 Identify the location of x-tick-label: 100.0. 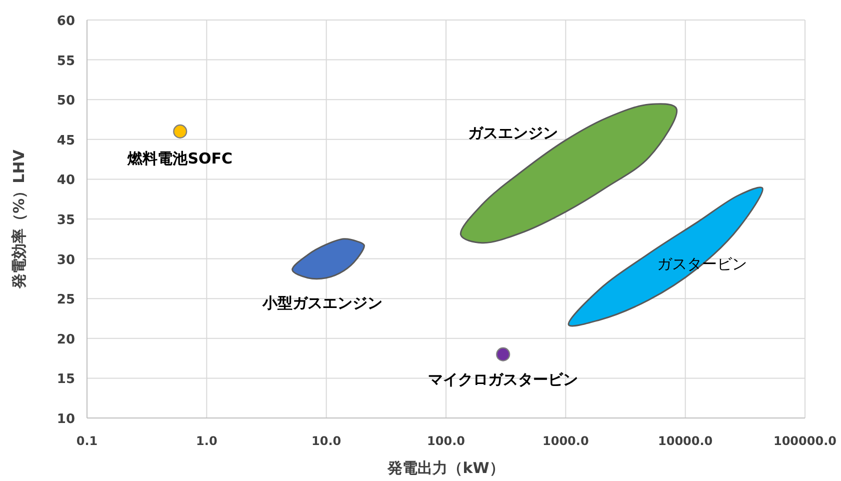
(446, 441).